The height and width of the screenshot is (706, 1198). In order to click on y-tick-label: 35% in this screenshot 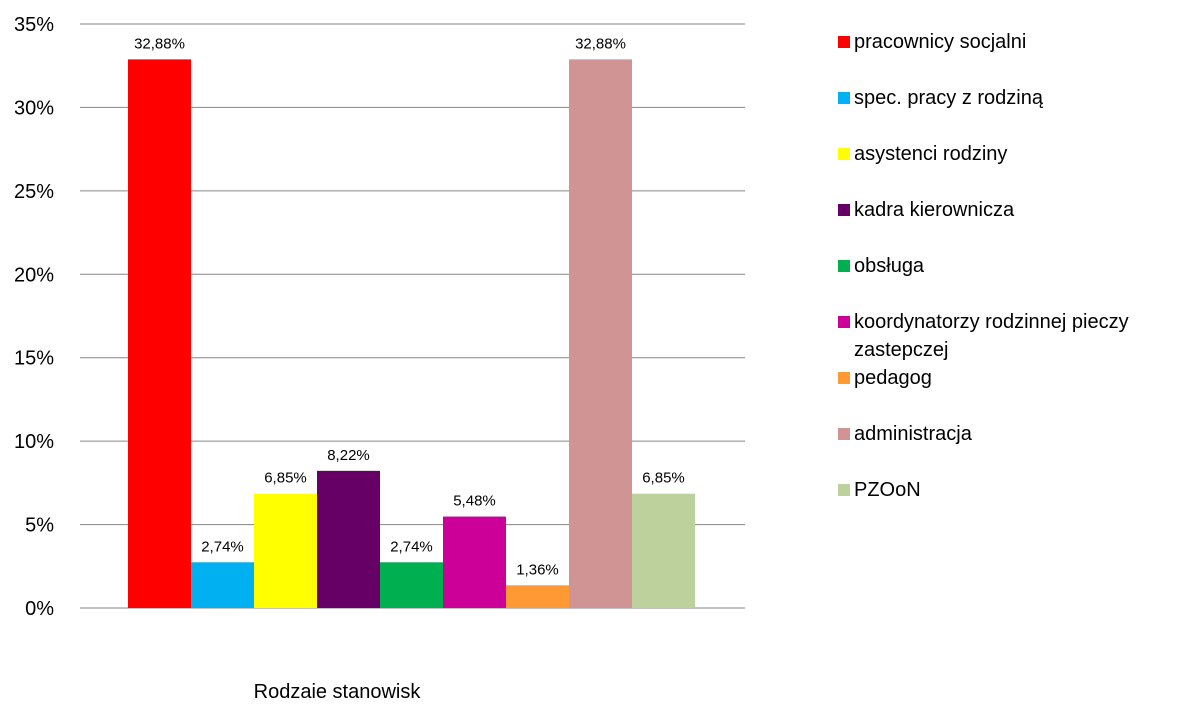, I will do `click(34, 25)`.